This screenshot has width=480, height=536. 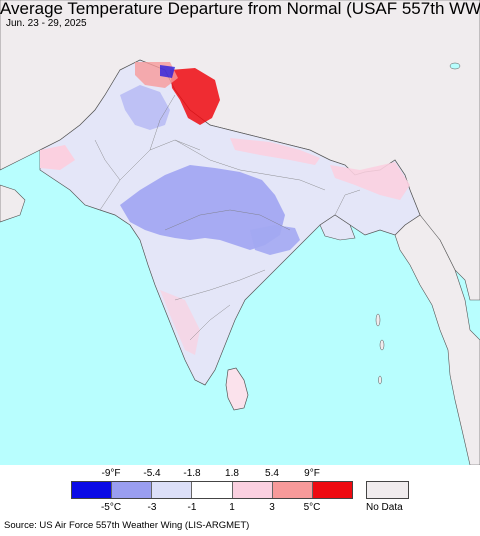 I want to click on bangladesh-coast, so click(x=337, y=227).